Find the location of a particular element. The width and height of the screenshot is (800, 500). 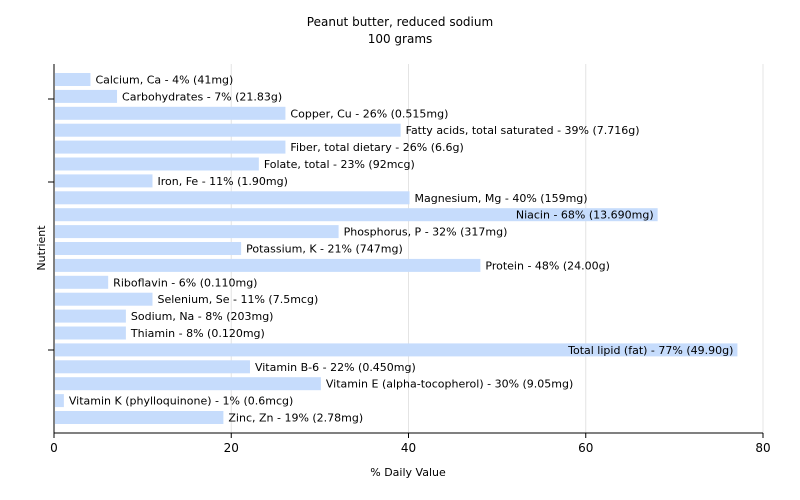

bar-label: Thiamin - 8% (0.120mg) is located at coordinates (197, 333).